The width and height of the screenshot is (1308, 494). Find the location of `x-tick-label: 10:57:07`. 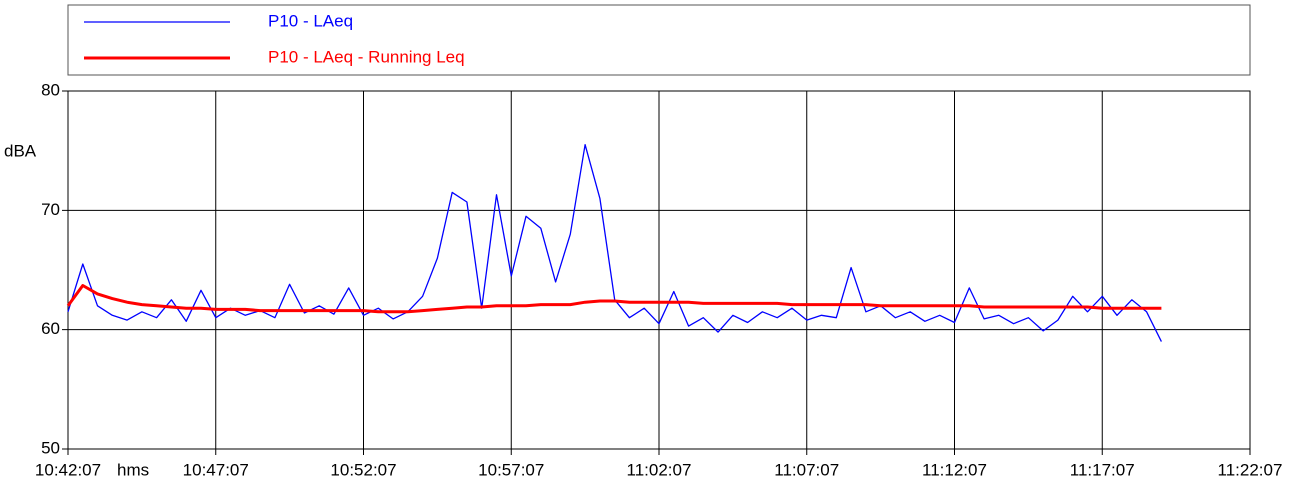

x-tick-label: 10:57:07 is located at coordinates (511, 469).